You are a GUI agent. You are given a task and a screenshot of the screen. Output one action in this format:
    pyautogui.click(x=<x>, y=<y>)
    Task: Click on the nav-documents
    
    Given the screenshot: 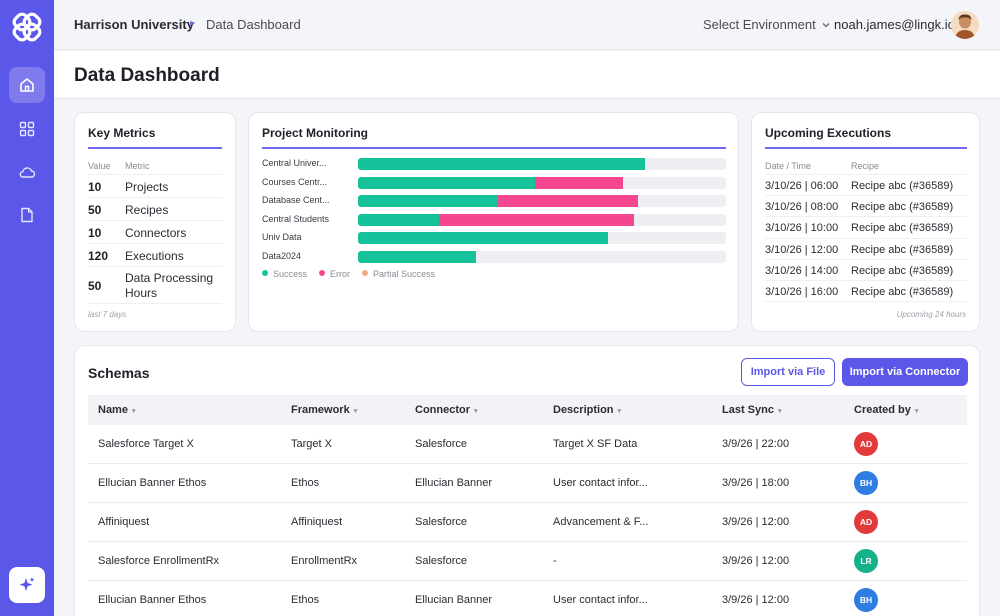 What is the action you would take?
    pyautogui.click(x=27, y=215)
    